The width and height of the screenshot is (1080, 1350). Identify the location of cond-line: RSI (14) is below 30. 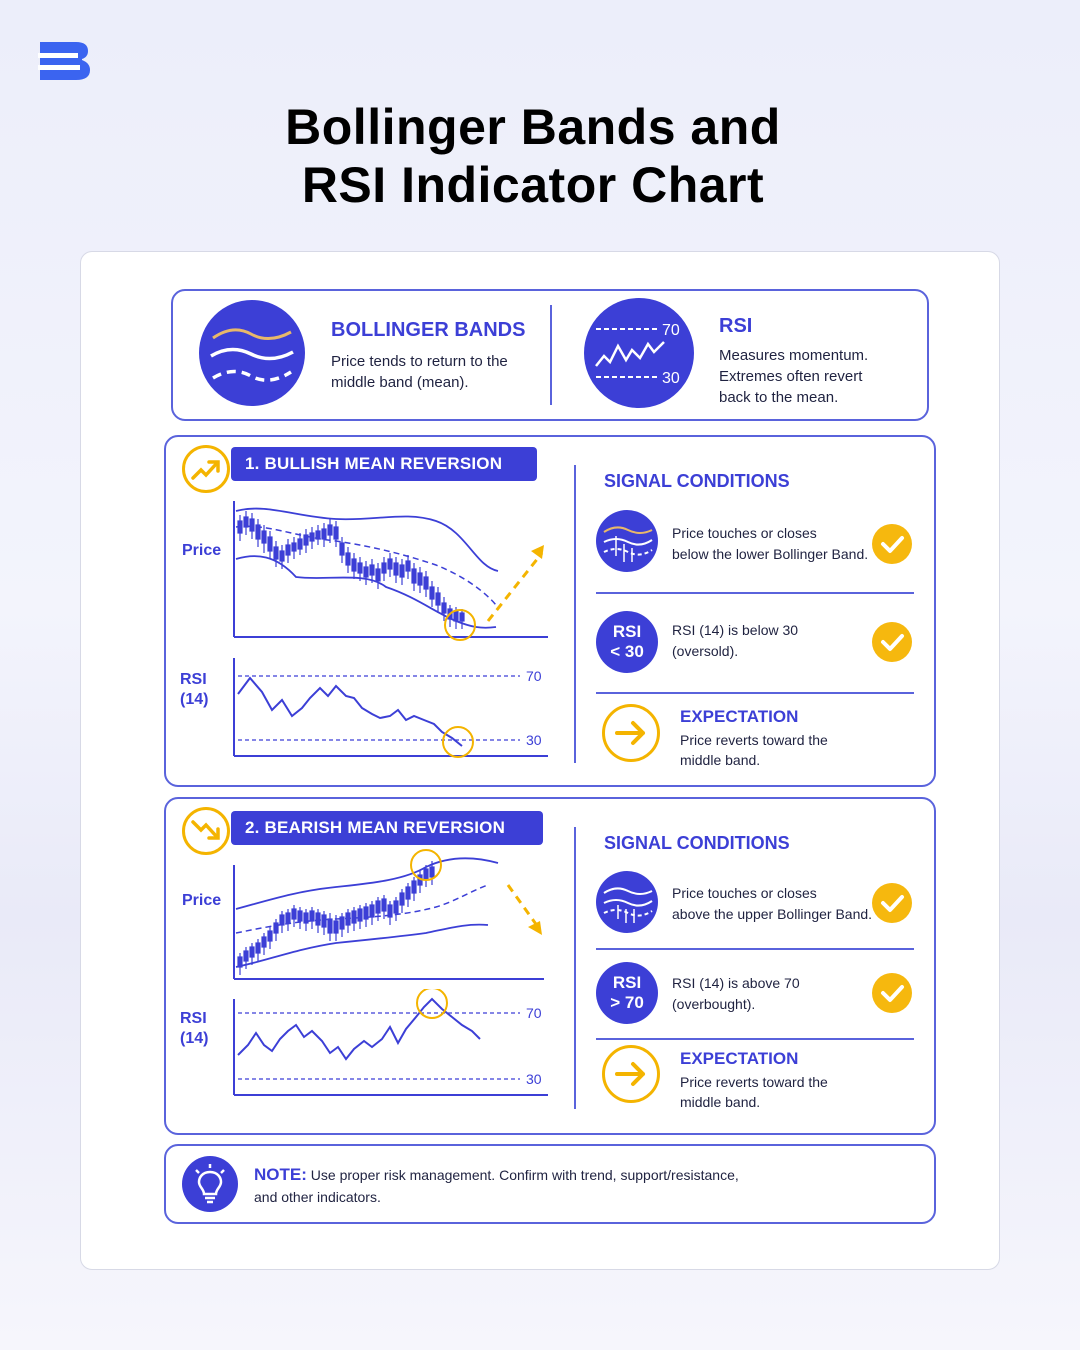
(735, 630).